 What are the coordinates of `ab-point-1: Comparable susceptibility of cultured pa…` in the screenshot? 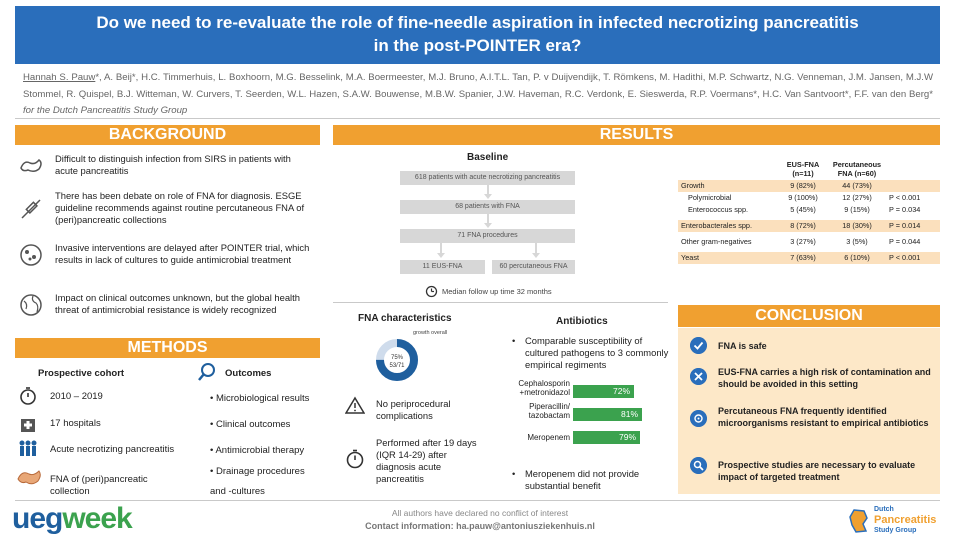 It's located at (597, 352).